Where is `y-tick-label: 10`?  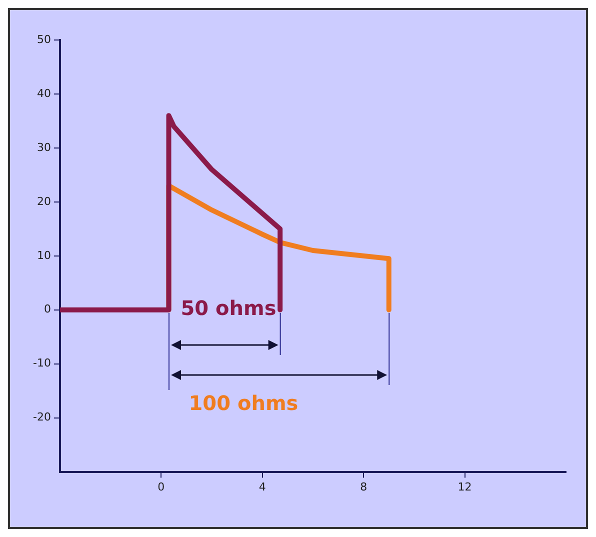 y-tick-label: 10 is located at coordinates (43, 255).